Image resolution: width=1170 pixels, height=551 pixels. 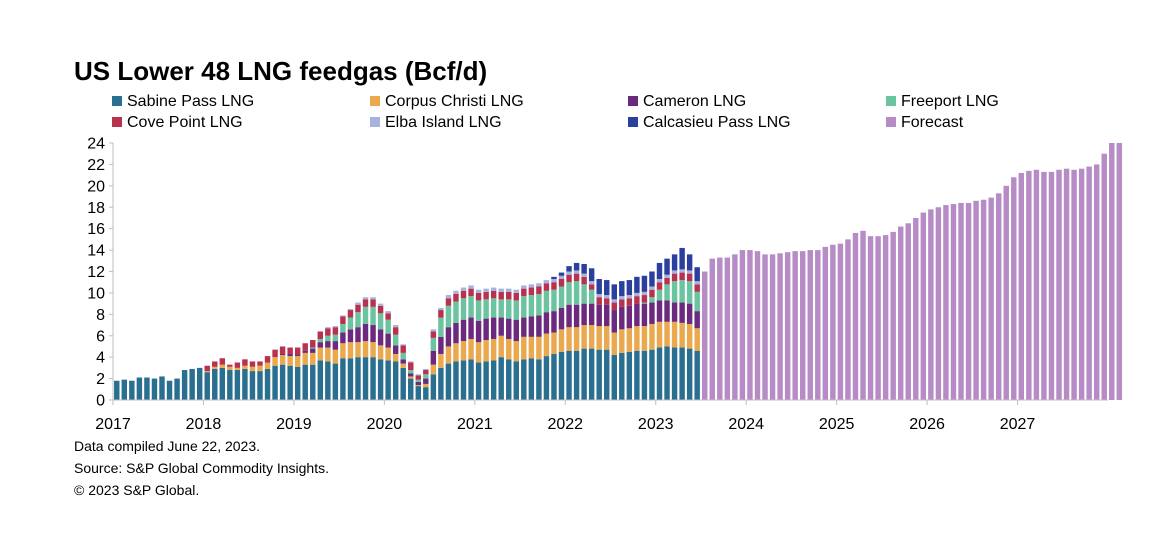 I want to click on y-tick-label: 10, so click(x=96, y=293).